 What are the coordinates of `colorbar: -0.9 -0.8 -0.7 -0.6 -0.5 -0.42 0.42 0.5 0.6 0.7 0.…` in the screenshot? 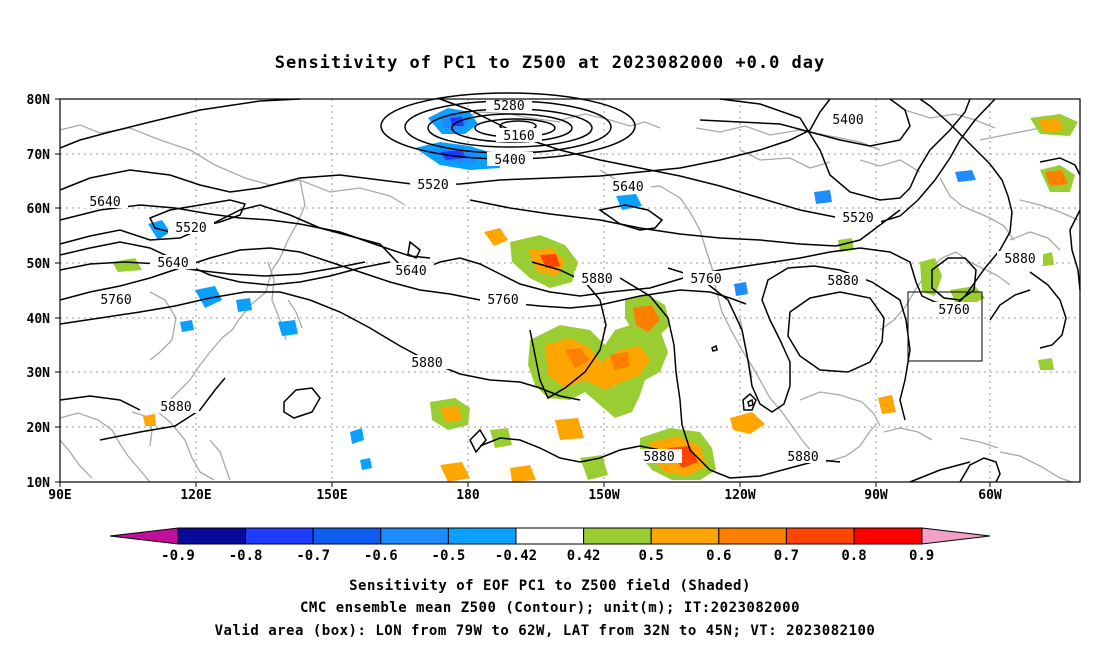 It's located at (550, 545).